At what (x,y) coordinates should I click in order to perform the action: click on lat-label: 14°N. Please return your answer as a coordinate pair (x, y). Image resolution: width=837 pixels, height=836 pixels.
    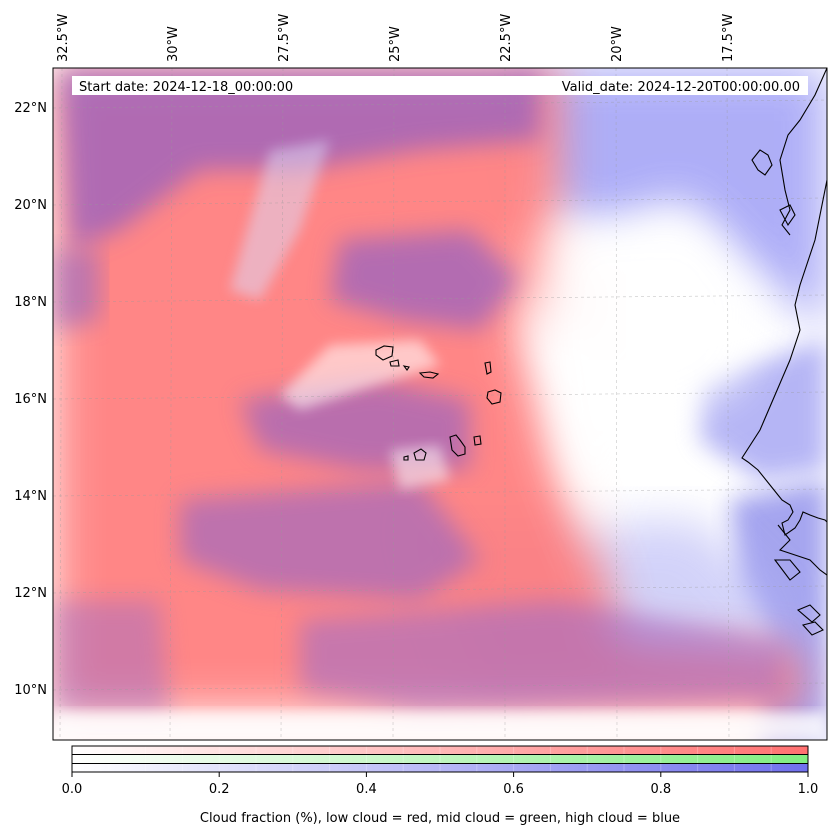
    Looking at the image, I should click on (30, 496).